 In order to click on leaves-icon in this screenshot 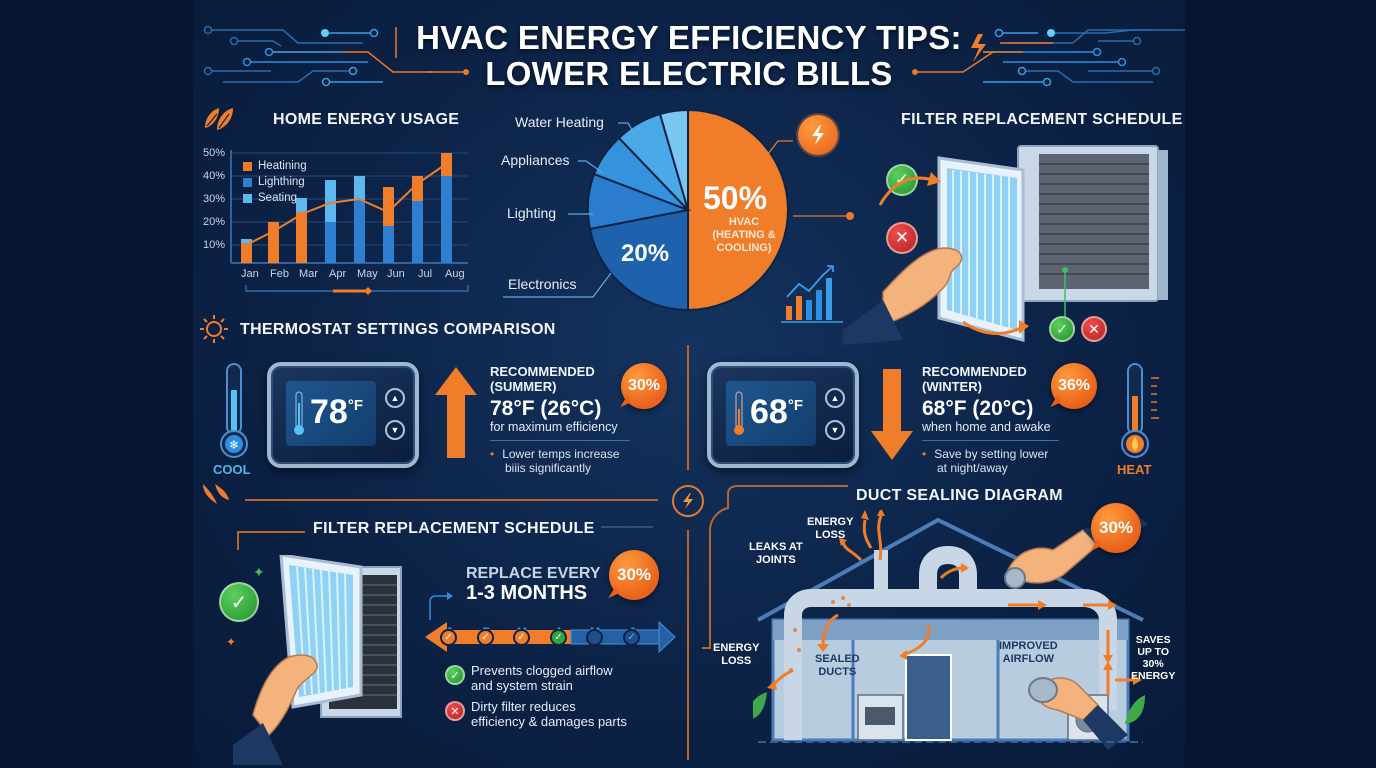, I will do `click(219, 119)`.